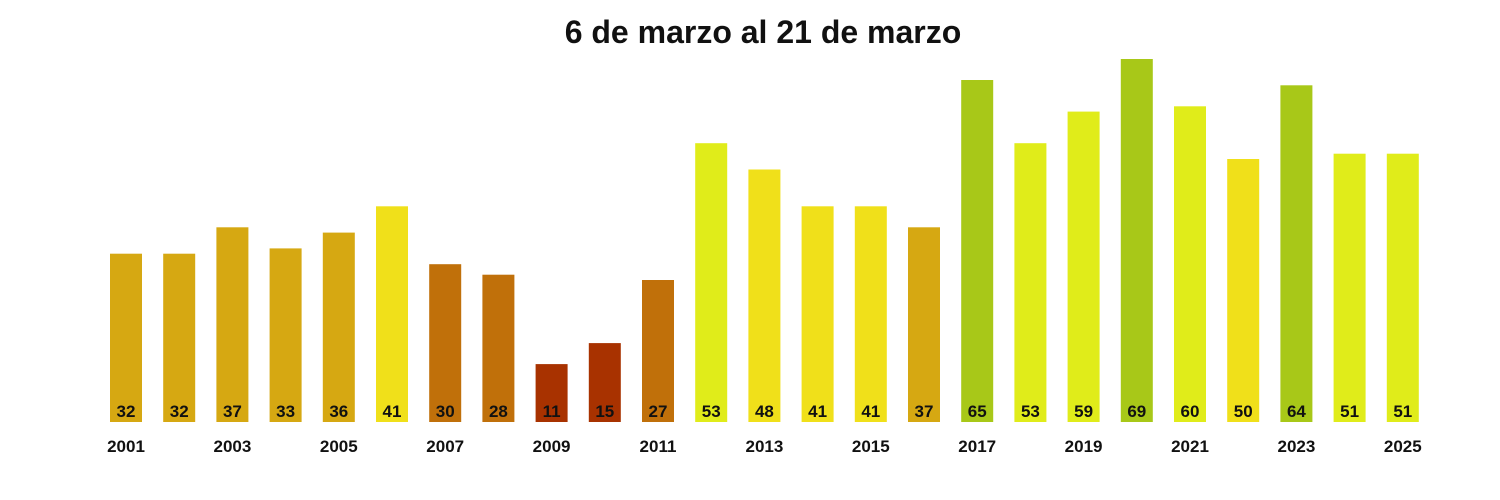  What do you see at coordinates (392, 314) in the screenshot?
I see `bar-2006` at bounding box center [392, 314].